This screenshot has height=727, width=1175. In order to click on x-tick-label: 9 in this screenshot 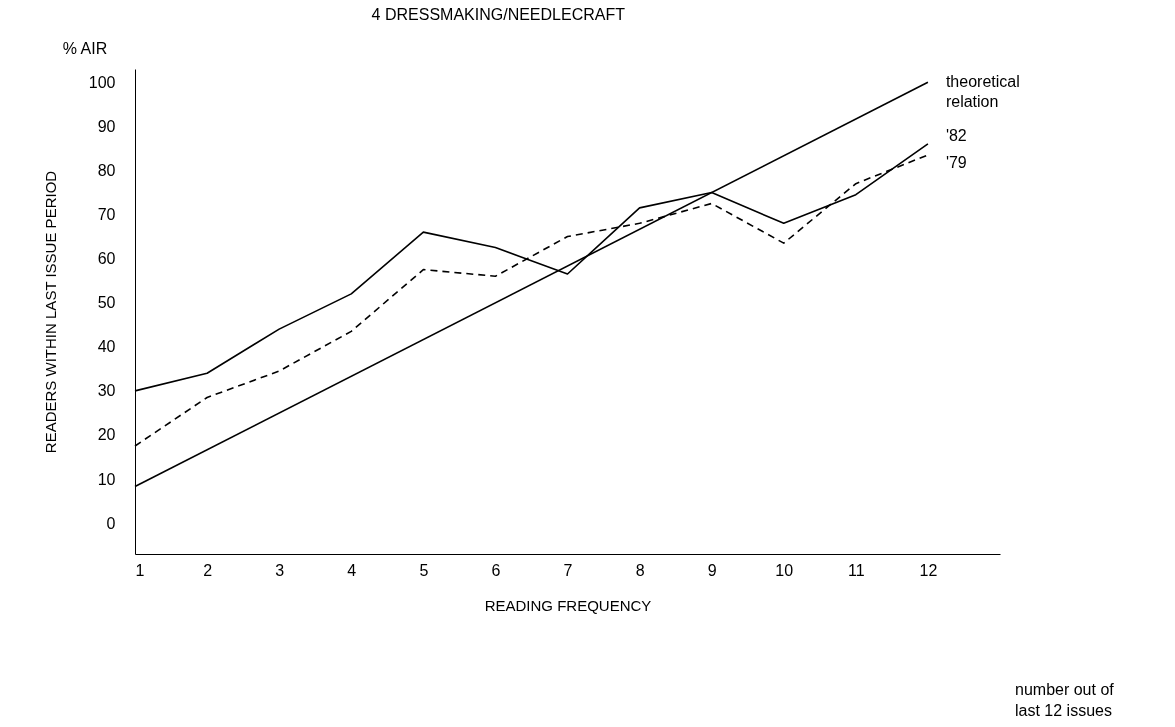, I will do `click(712, 570)`.